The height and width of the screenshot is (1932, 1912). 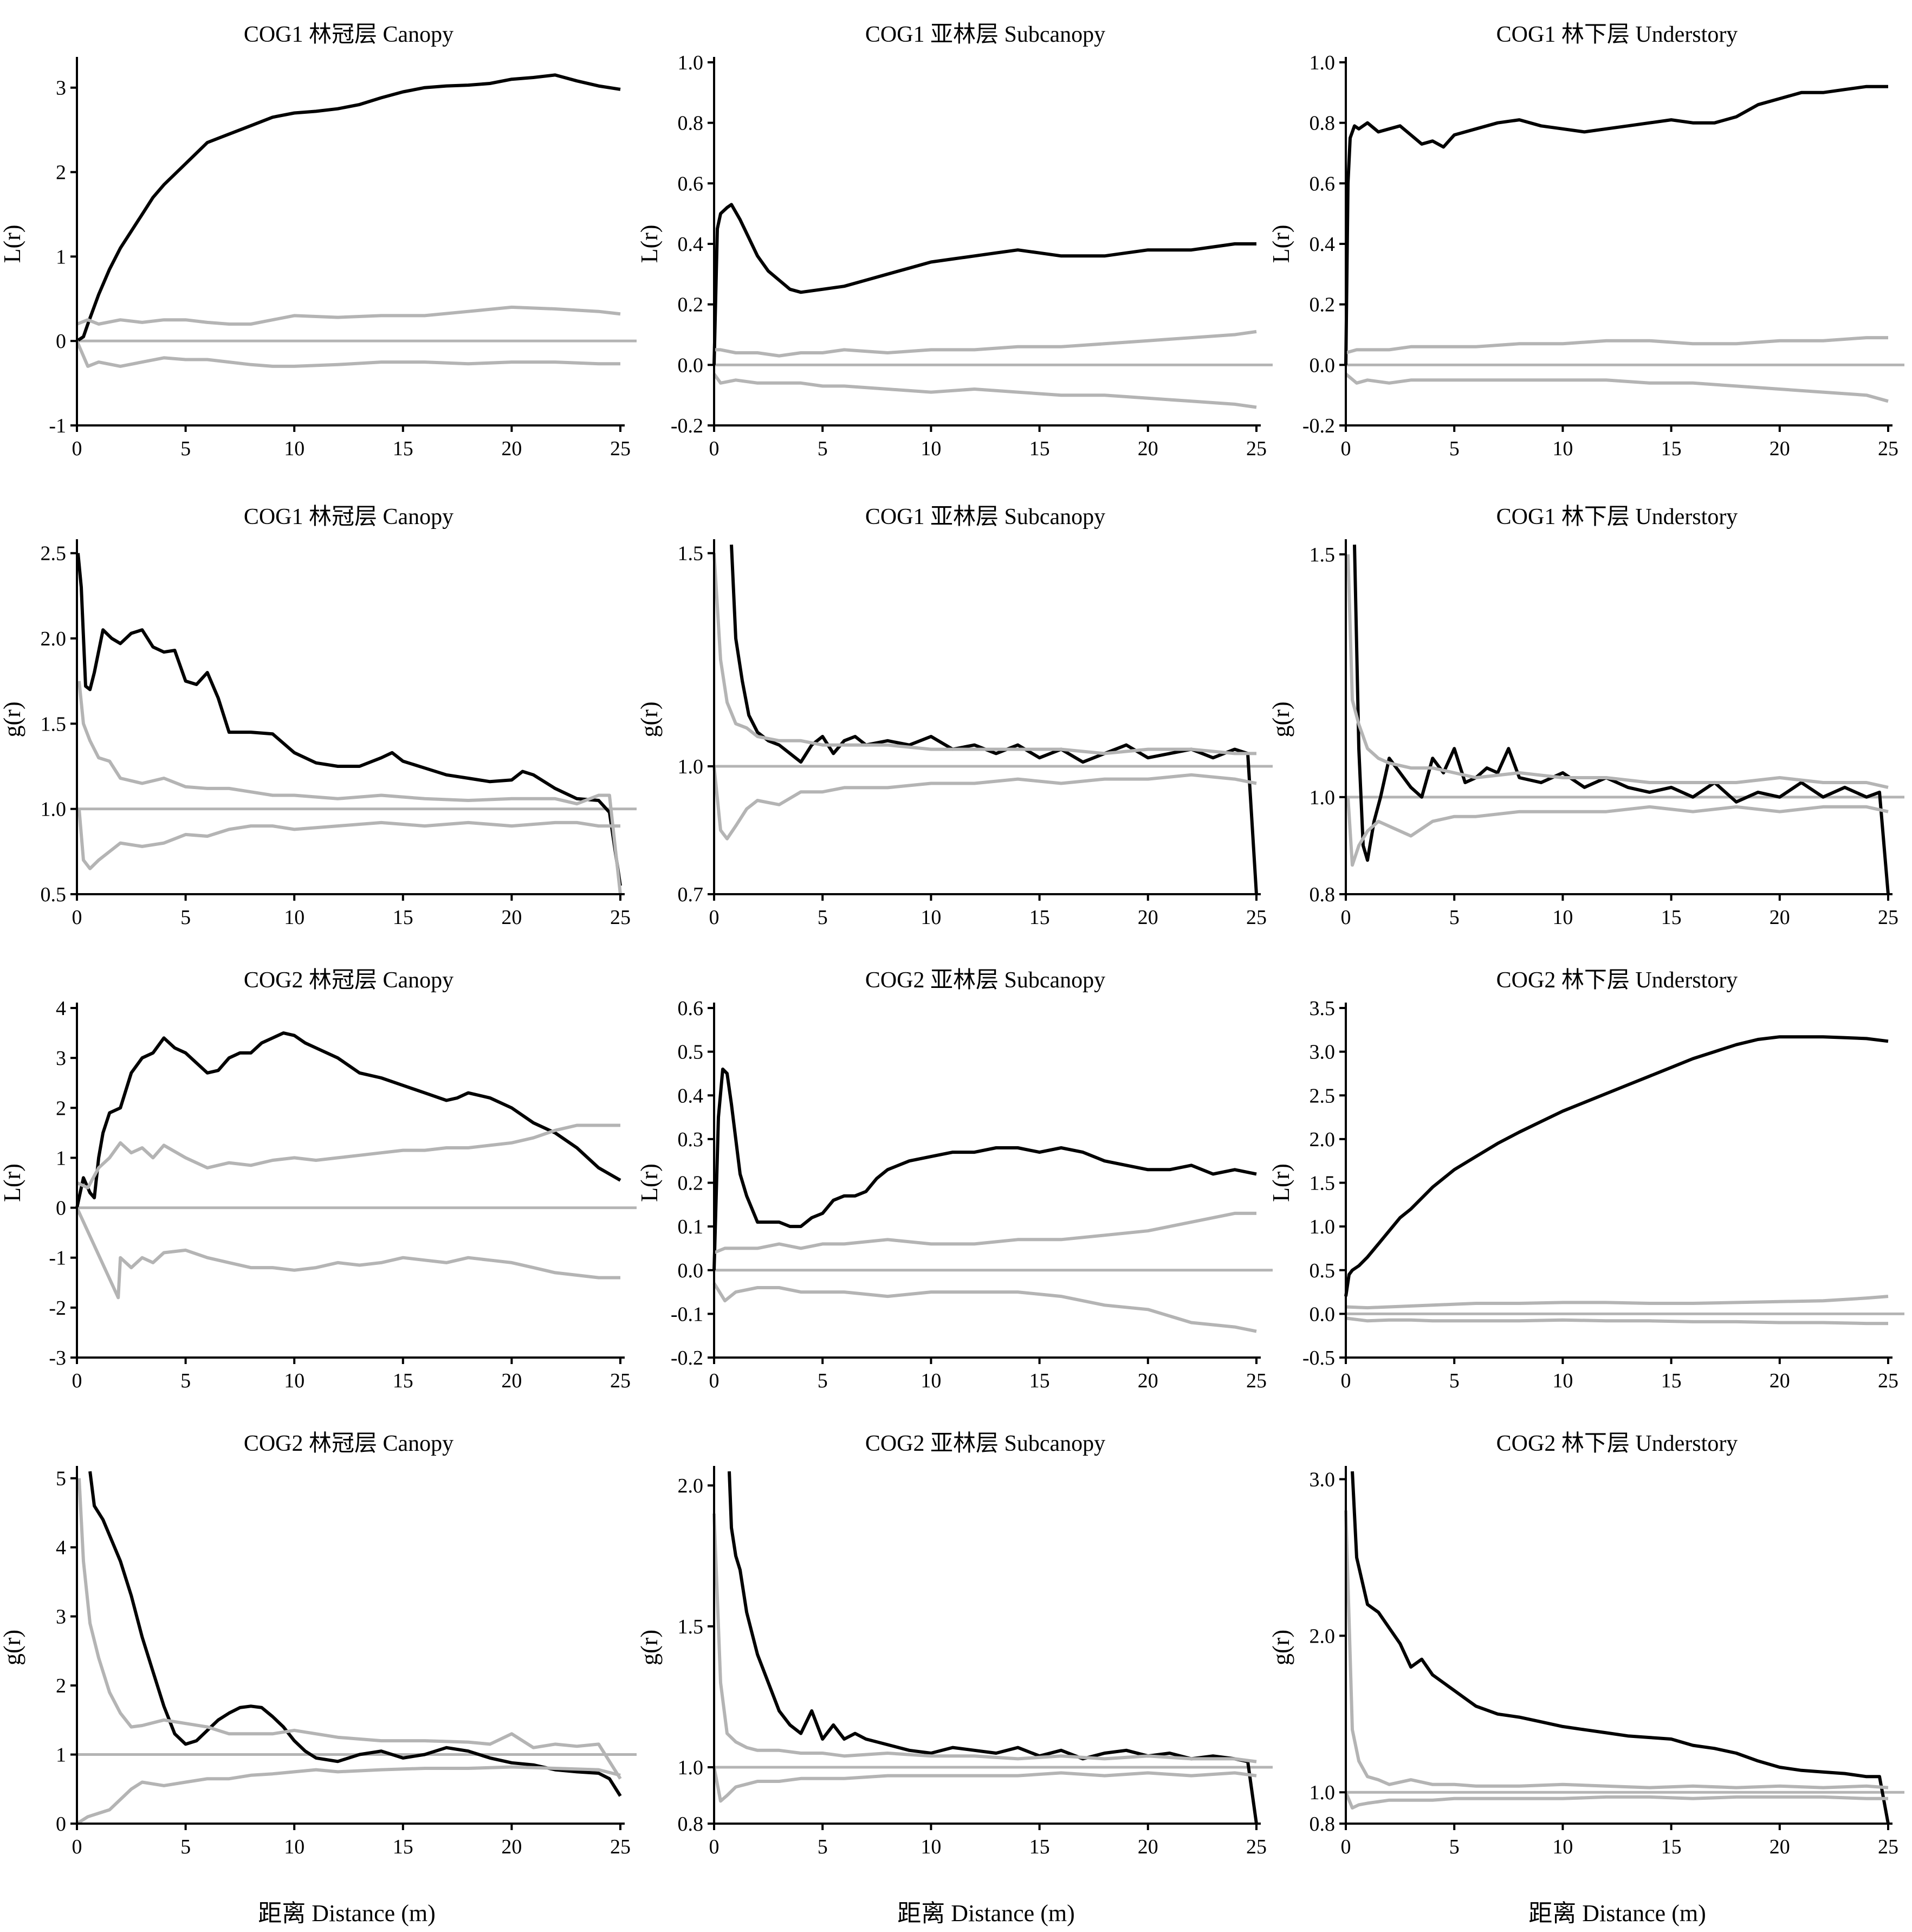 What do you see at coordinates (1323, 1009) in the screenshot?
I see `y-tick-label: 3.5` at bounding box center [1323, 1009].